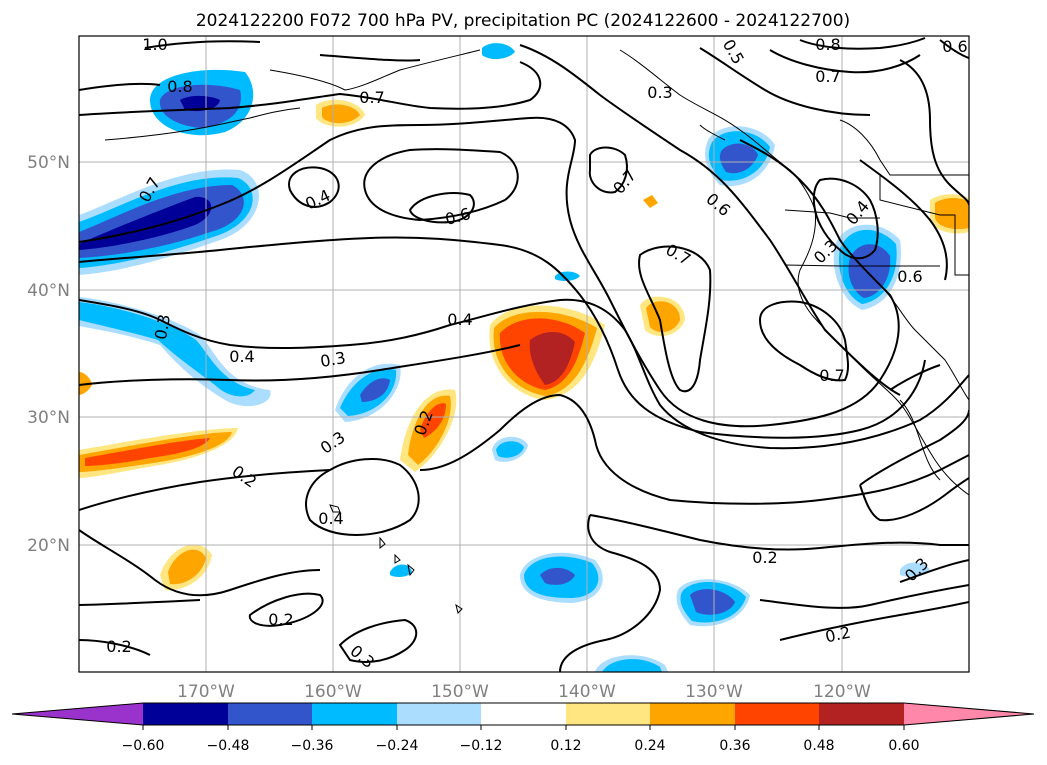 The image size is (1047, 765). I want to click on lat-tick-label: 40°N, so click(48, 291).